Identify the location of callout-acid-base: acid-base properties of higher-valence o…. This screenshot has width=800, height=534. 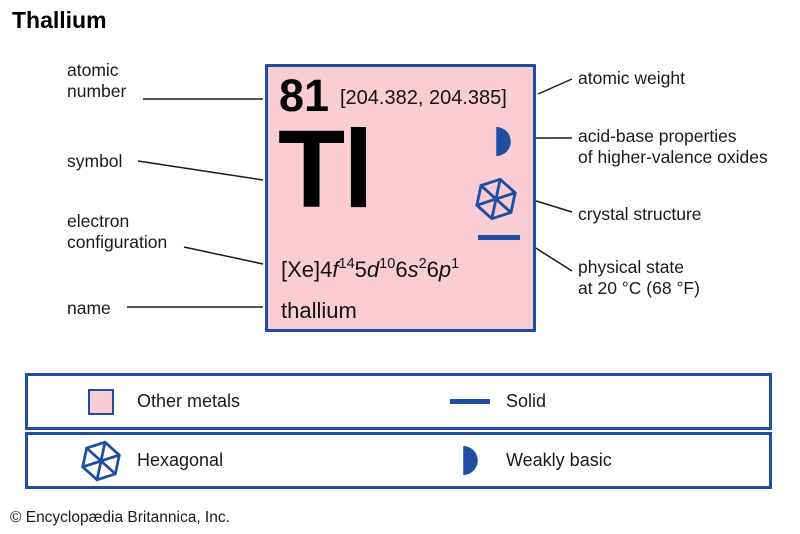
(673, 146).